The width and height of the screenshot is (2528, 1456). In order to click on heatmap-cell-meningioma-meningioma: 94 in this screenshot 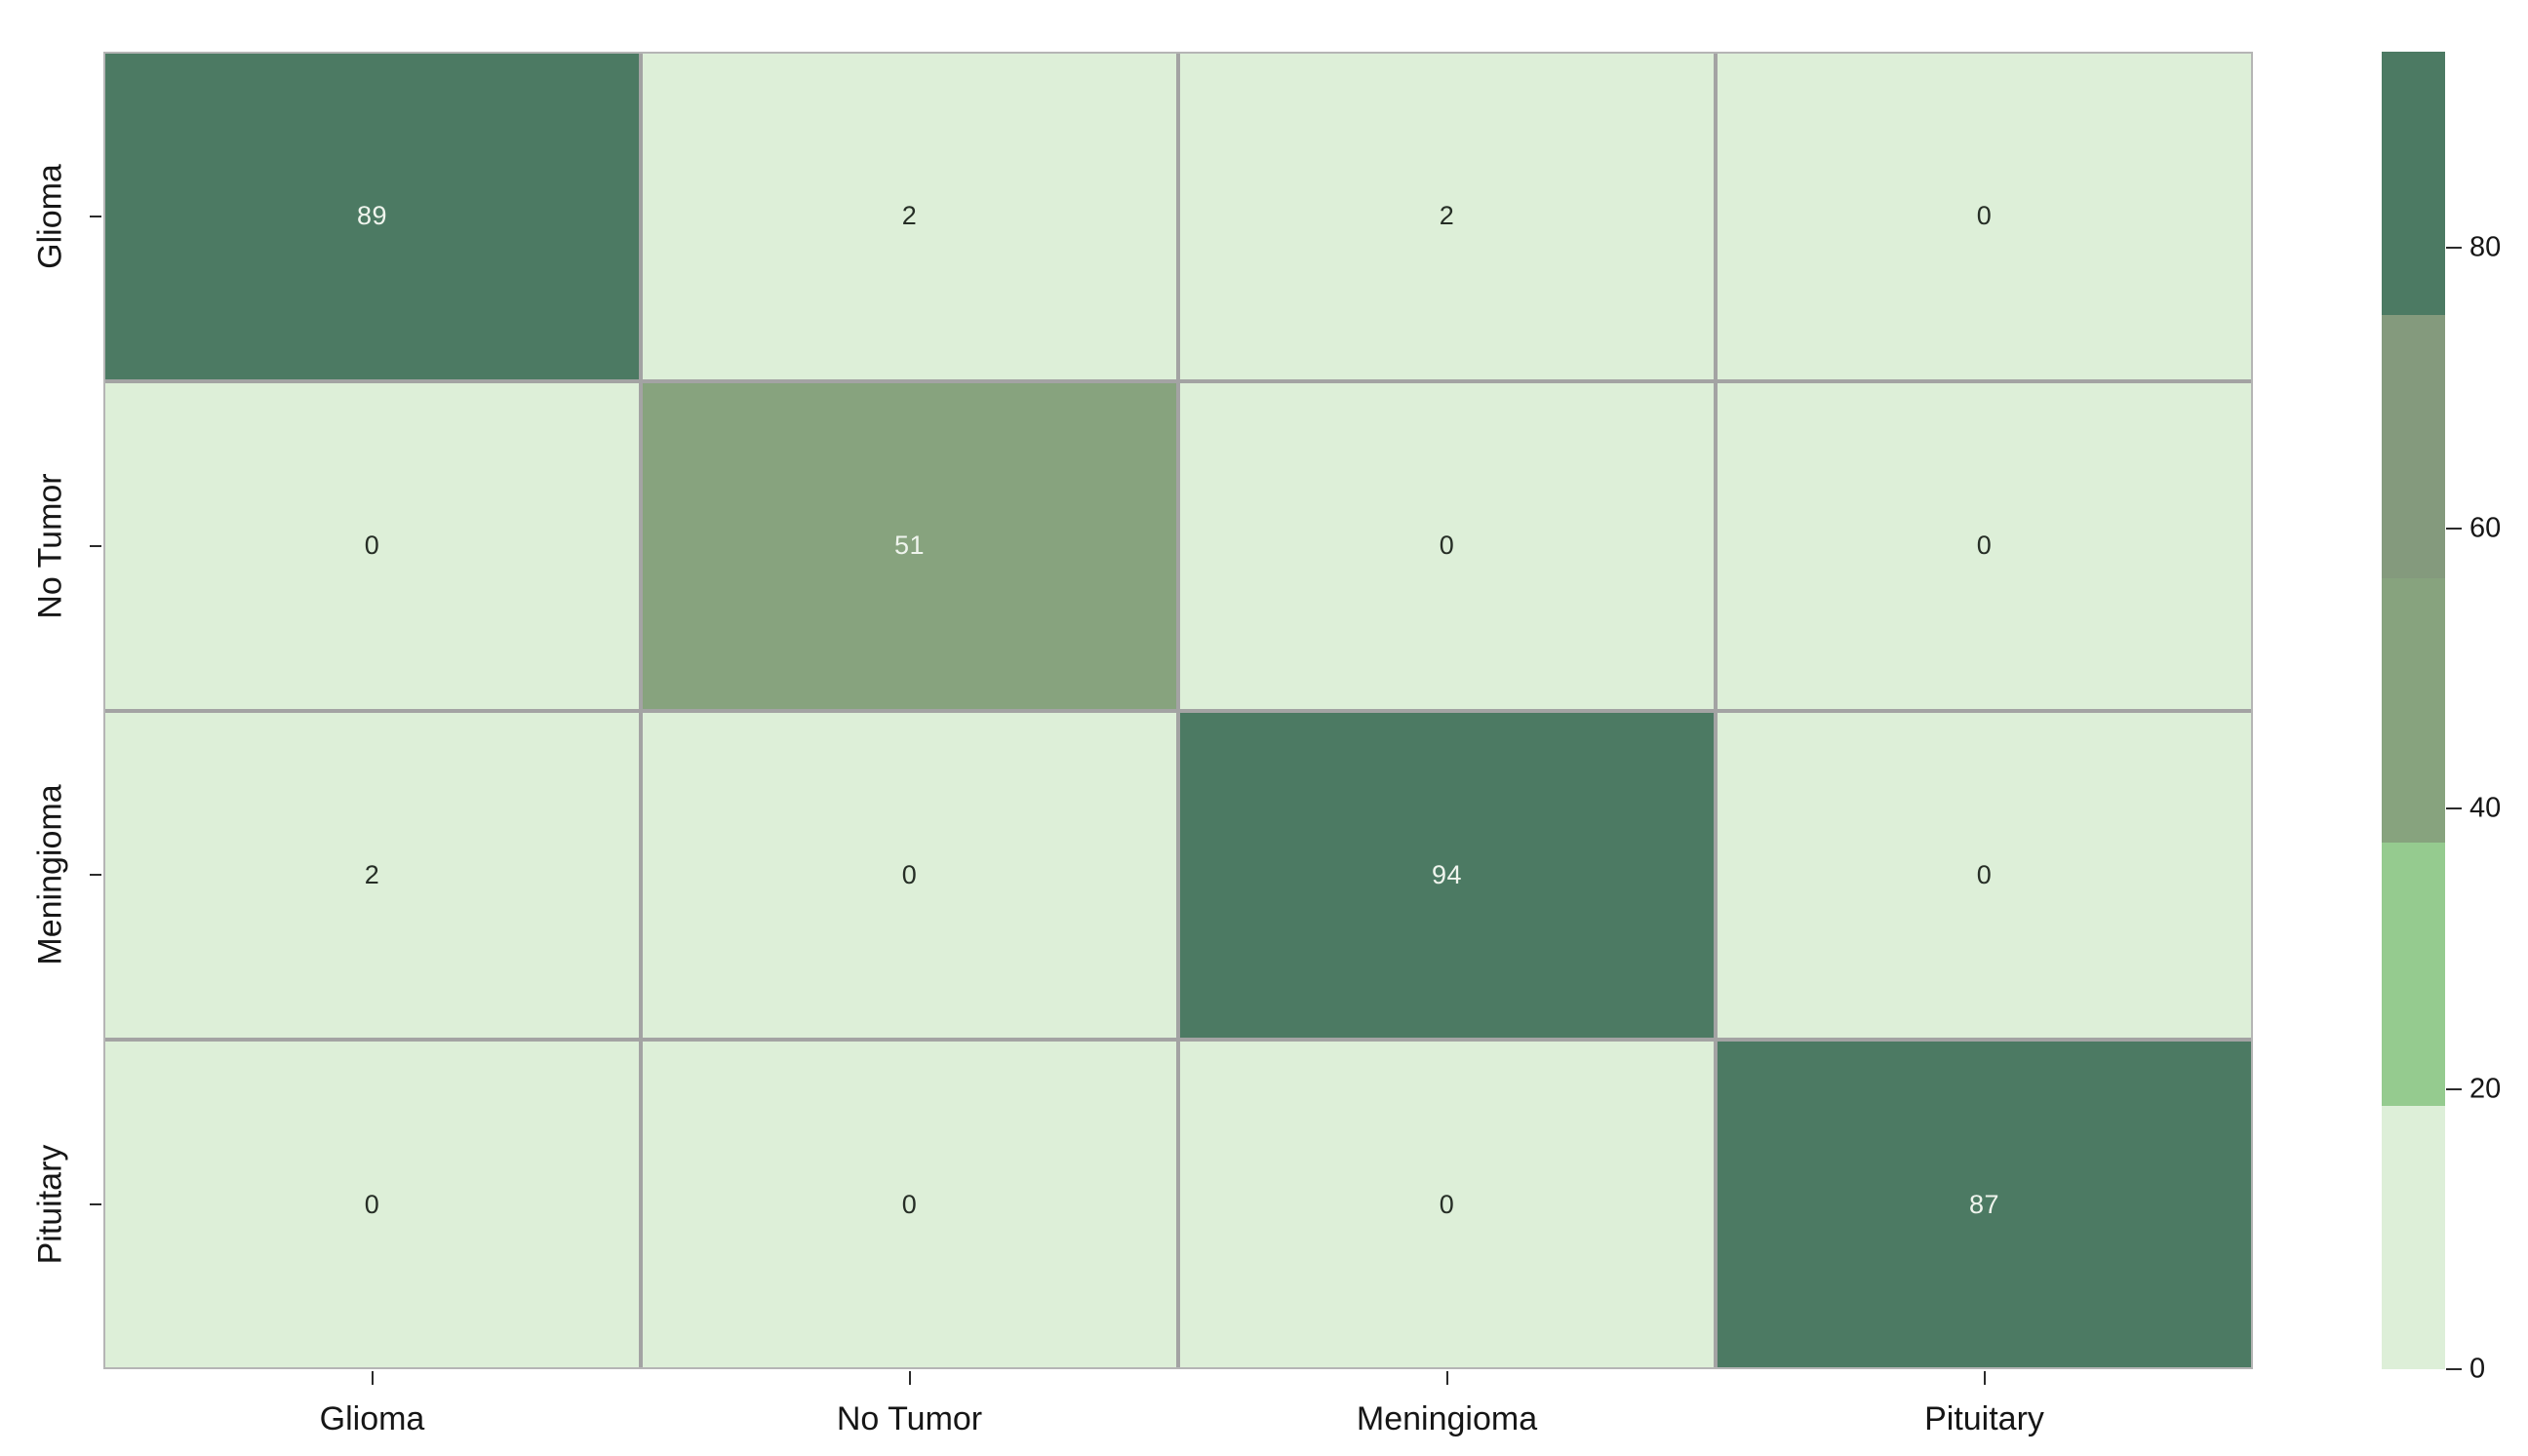, I will do `click(1447, 875)`.